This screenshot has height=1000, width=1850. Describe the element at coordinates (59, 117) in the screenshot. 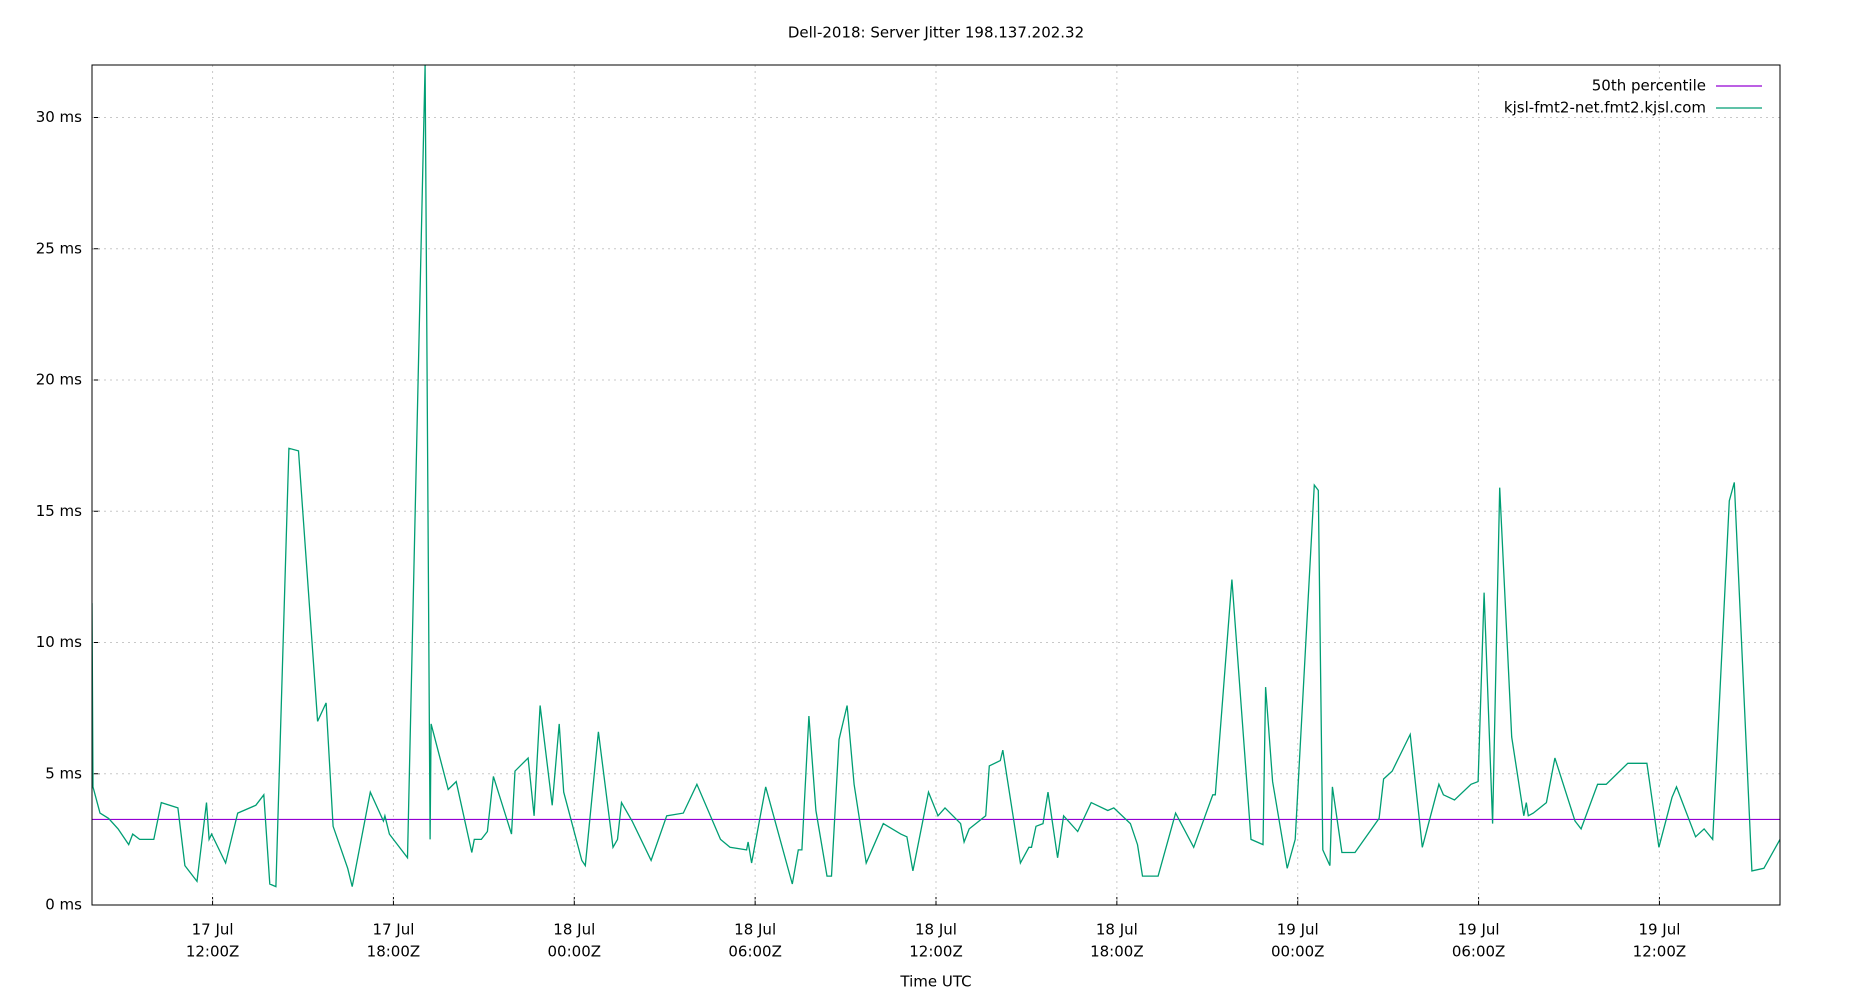

I see `y-tick-label: 30 ms` at that location.